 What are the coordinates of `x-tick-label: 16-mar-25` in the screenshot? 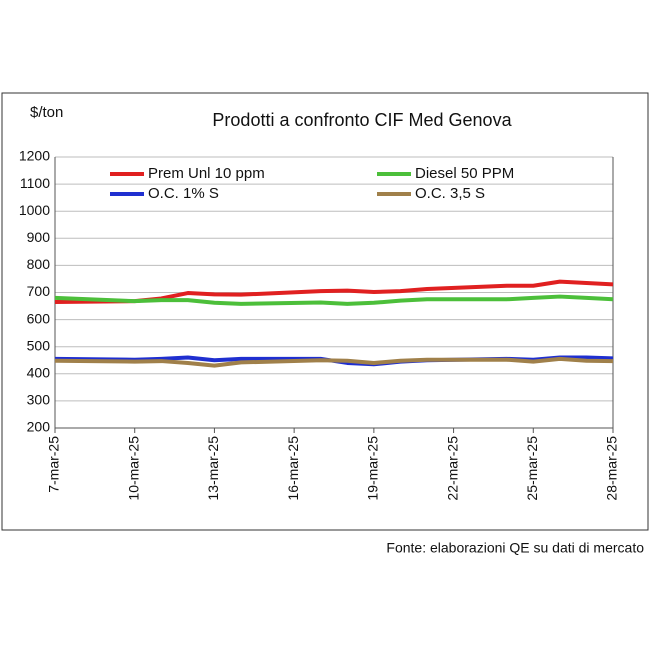 It's located at (293, 468).